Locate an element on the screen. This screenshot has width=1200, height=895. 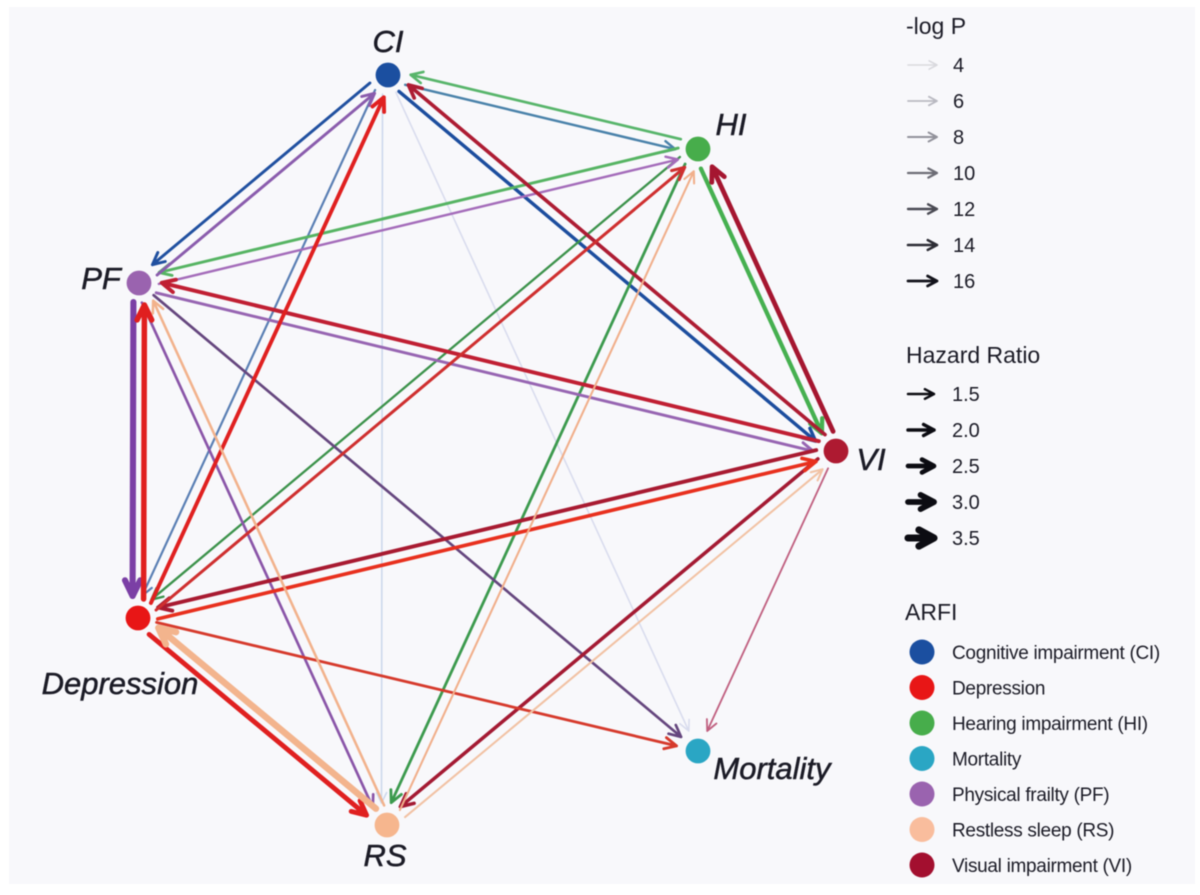
svg-text: 2.5 is located at coordinates (966, 467).